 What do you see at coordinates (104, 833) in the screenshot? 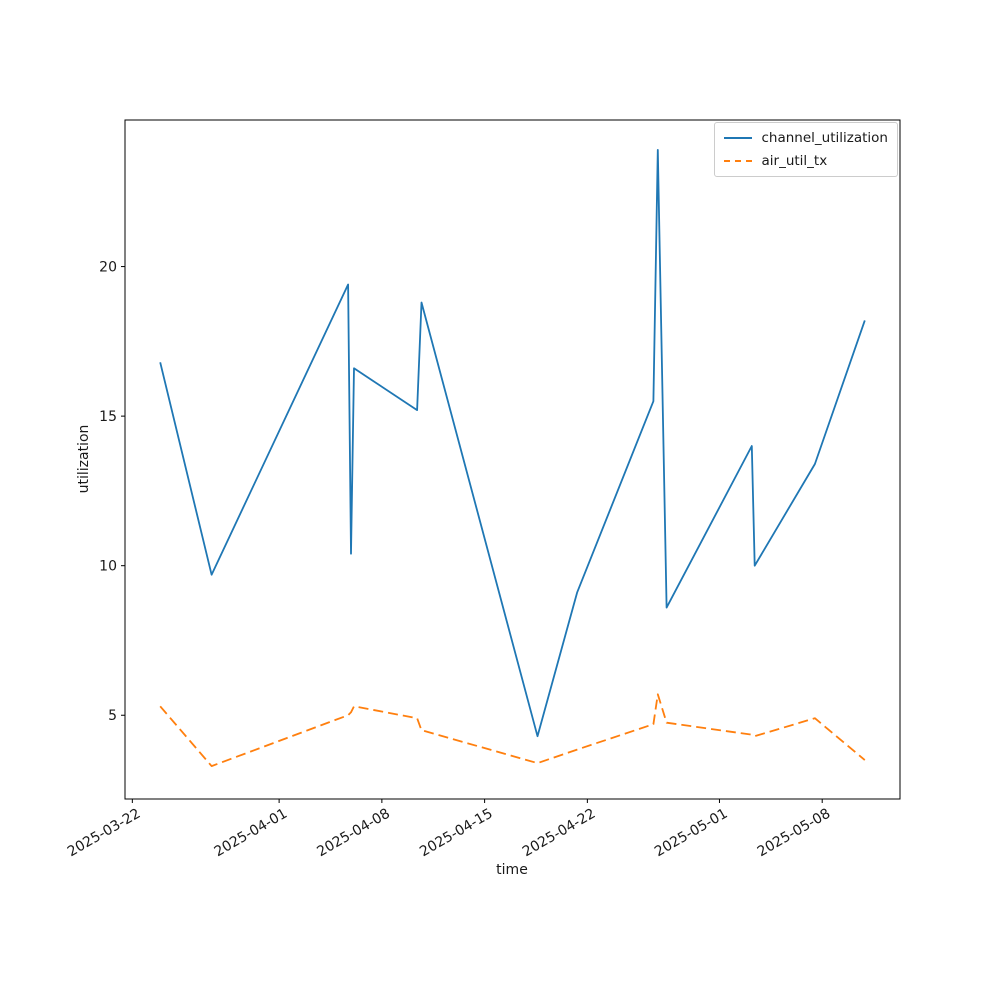
I see `x-tick-label: 2025-03-22` at bounding box center [104, 833].